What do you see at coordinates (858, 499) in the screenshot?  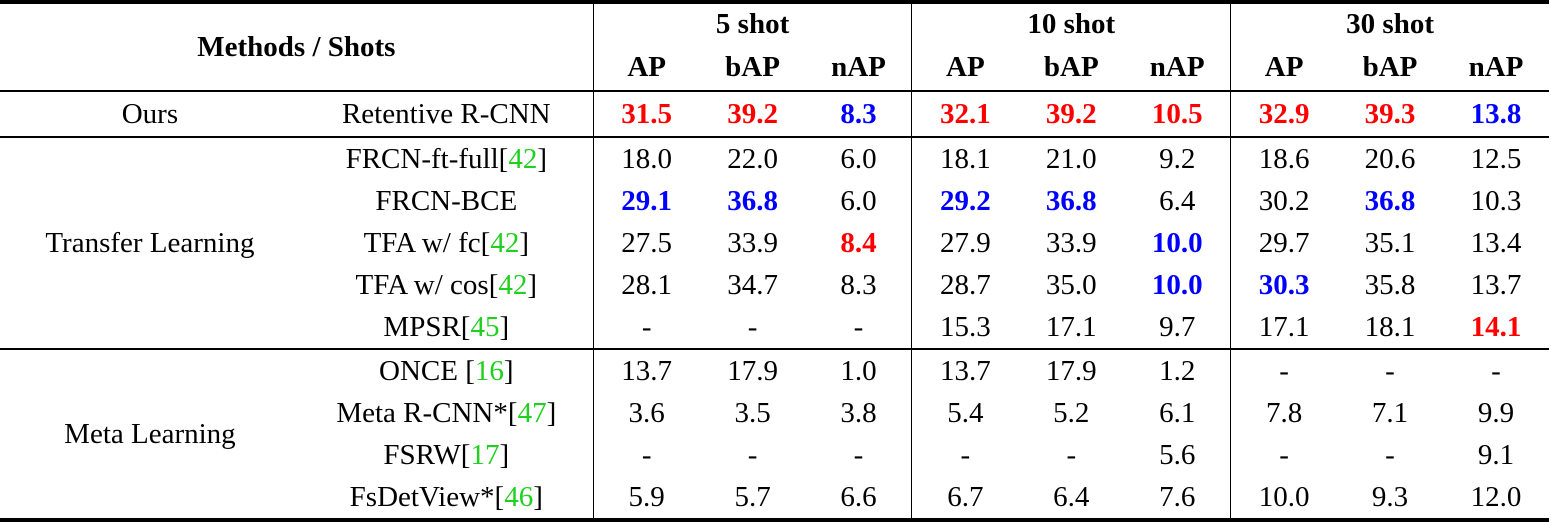 I see `value-cell: 6.6` at bounding box center [858, 499].